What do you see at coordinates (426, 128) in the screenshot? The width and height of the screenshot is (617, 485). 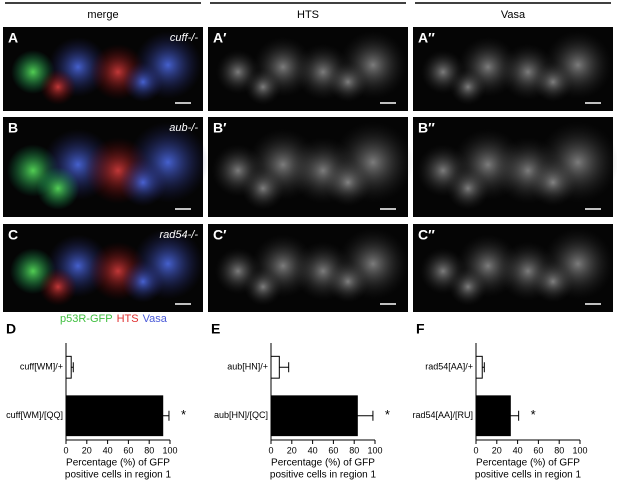 I see `panel-label: B″` at bounding box center [426, 128].